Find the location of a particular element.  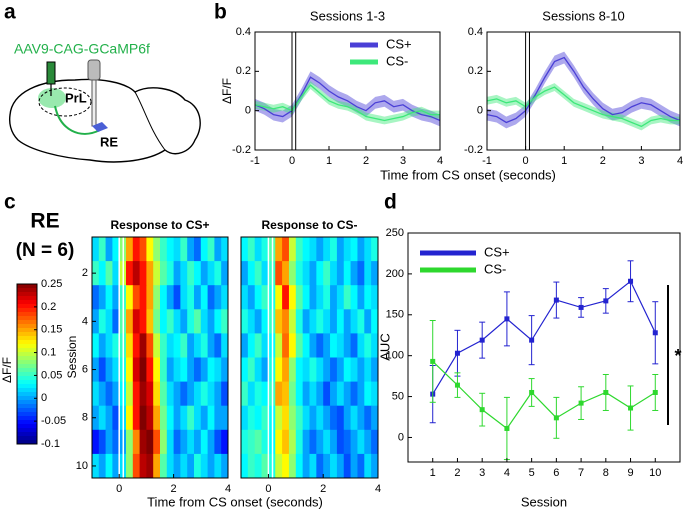

x-tick-label: 4 is located at coordinates (440, 161).